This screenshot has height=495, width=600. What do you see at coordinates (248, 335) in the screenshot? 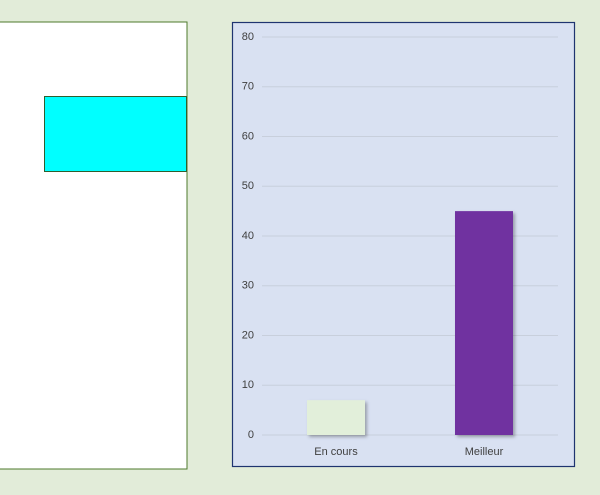
I see `y-tick-label: 20` at bounding box center [248, 335].